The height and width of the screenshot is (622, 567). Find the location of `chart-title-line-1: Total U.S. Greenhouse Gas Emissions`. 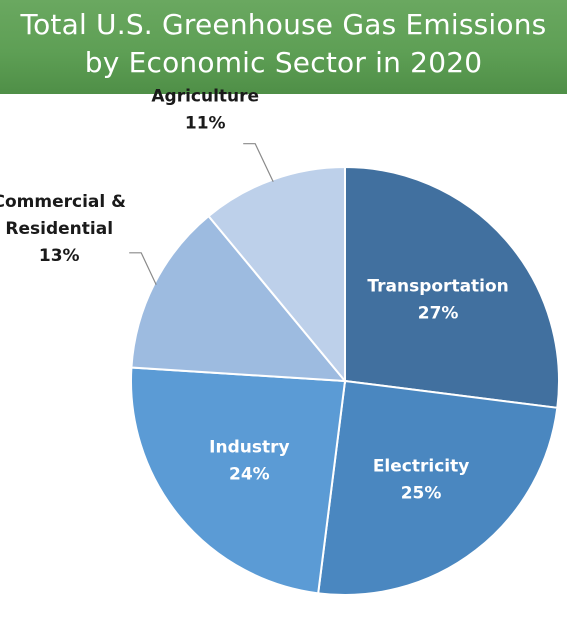

chart-title-line-1: Total U.S. Greenhouse Gas Emissions is located at coordinates (283, 24).